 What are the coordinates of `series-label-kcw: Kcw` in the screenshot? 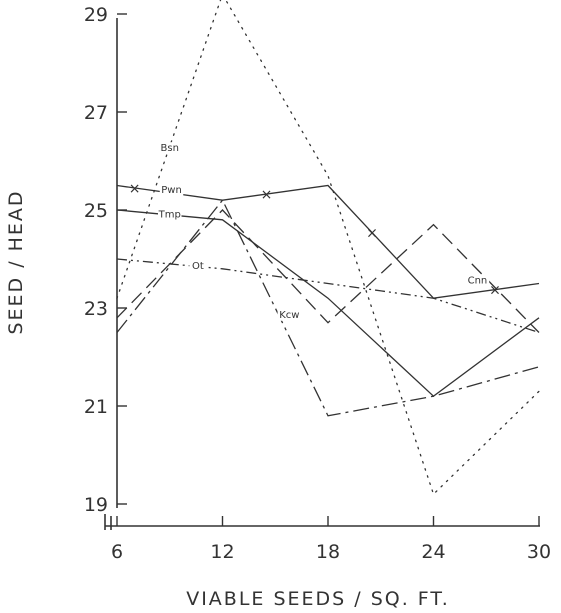 It's located at (289, 315).